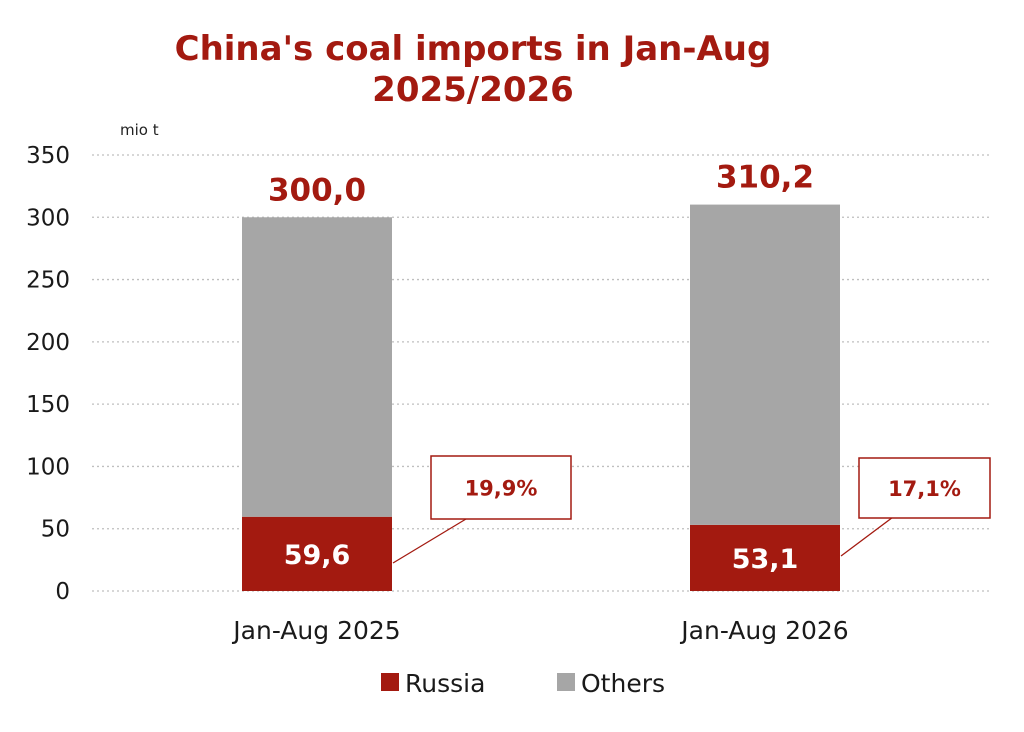 This screenshot has width=1024, height=732. I want to click on legend-swatch-russia, so click(390, 682).